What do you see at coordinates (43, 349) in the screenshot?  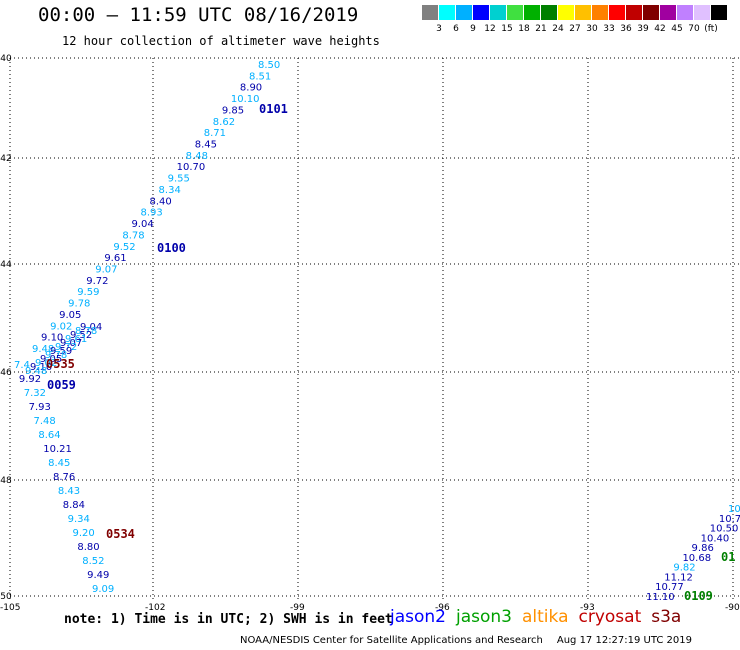 I see `swh-value: 9.48` at bounding box center [43, 349].